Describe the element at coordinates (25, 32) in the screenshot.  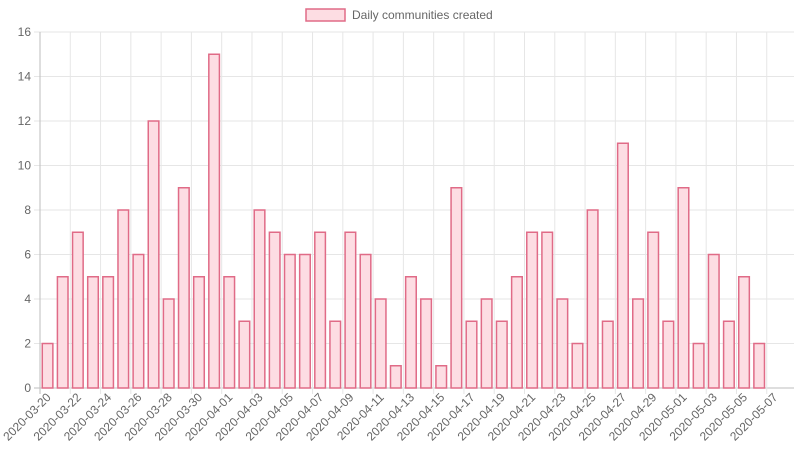
I see `y-tick-label: 16` at that location.